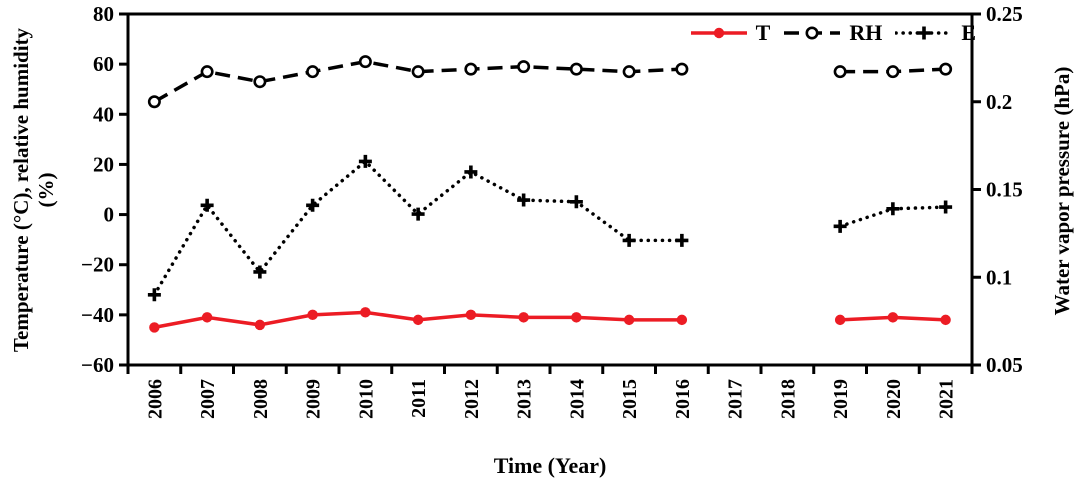  I want to click on svg-text: 40, so click(103, 114).